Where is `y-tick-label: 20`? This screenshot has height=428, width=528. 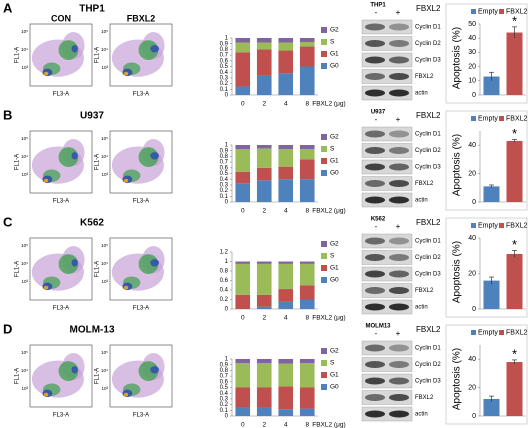
y-tick-label: 20 is located at coordinates (472, 387).